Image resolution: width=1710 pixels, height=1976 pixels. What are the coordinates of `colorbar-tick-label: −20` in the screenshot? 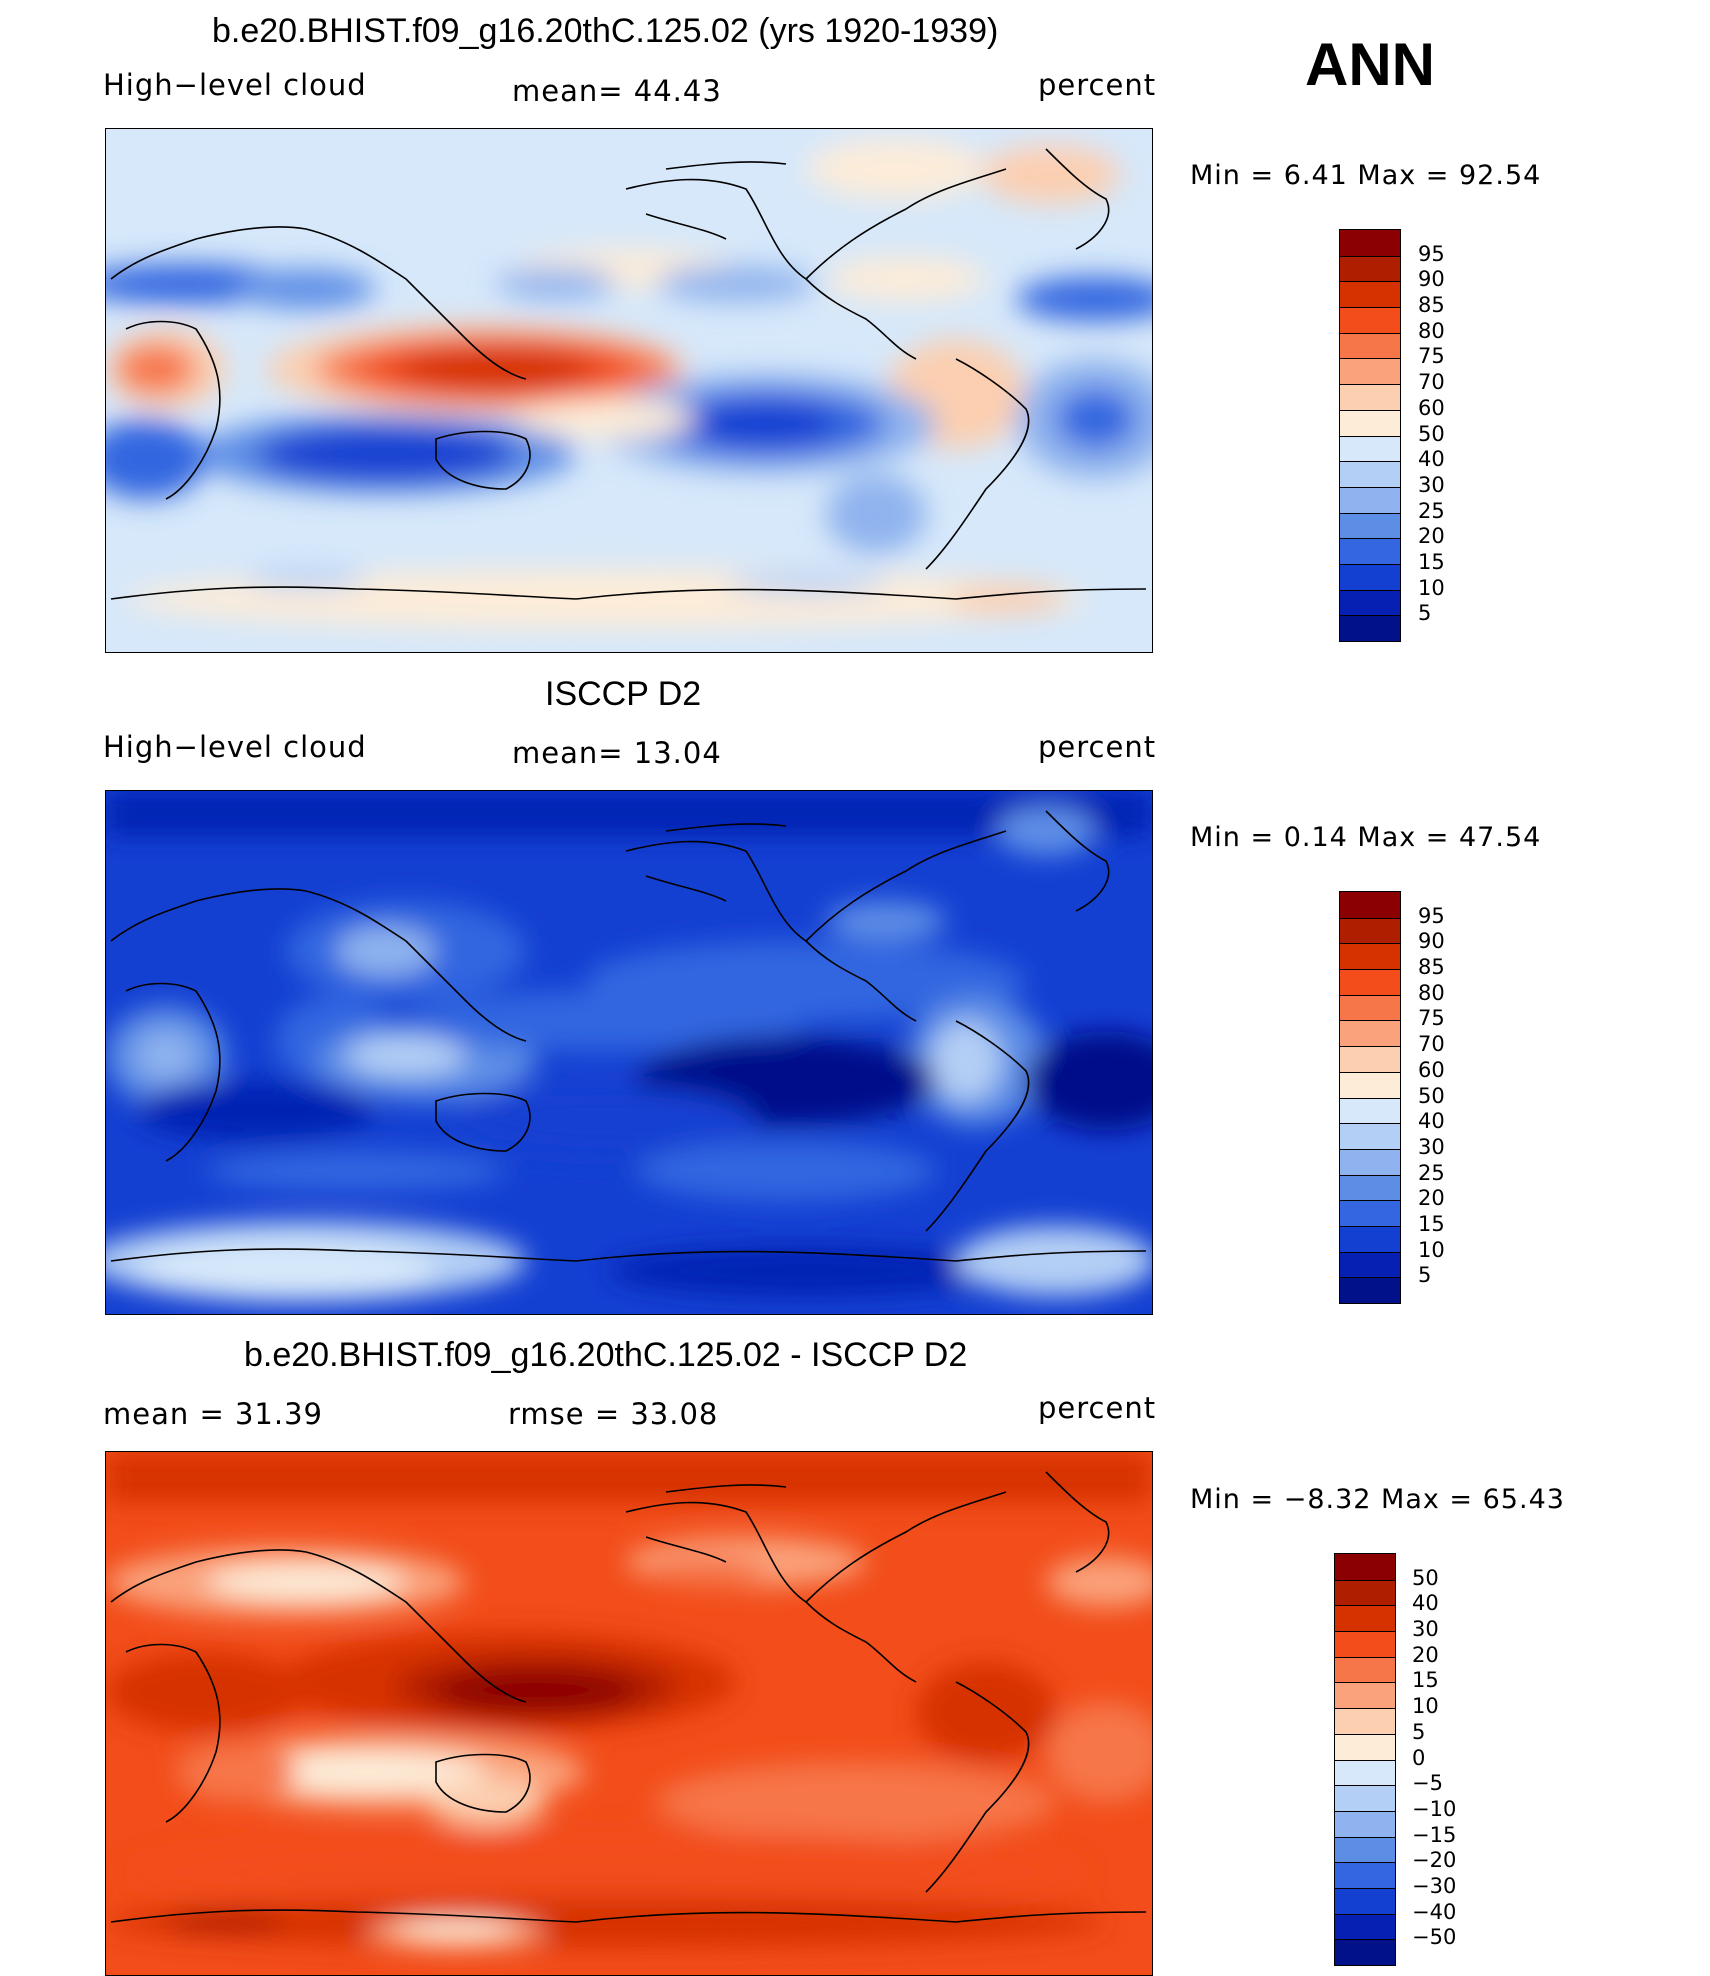 It's located at (1434, 1860).